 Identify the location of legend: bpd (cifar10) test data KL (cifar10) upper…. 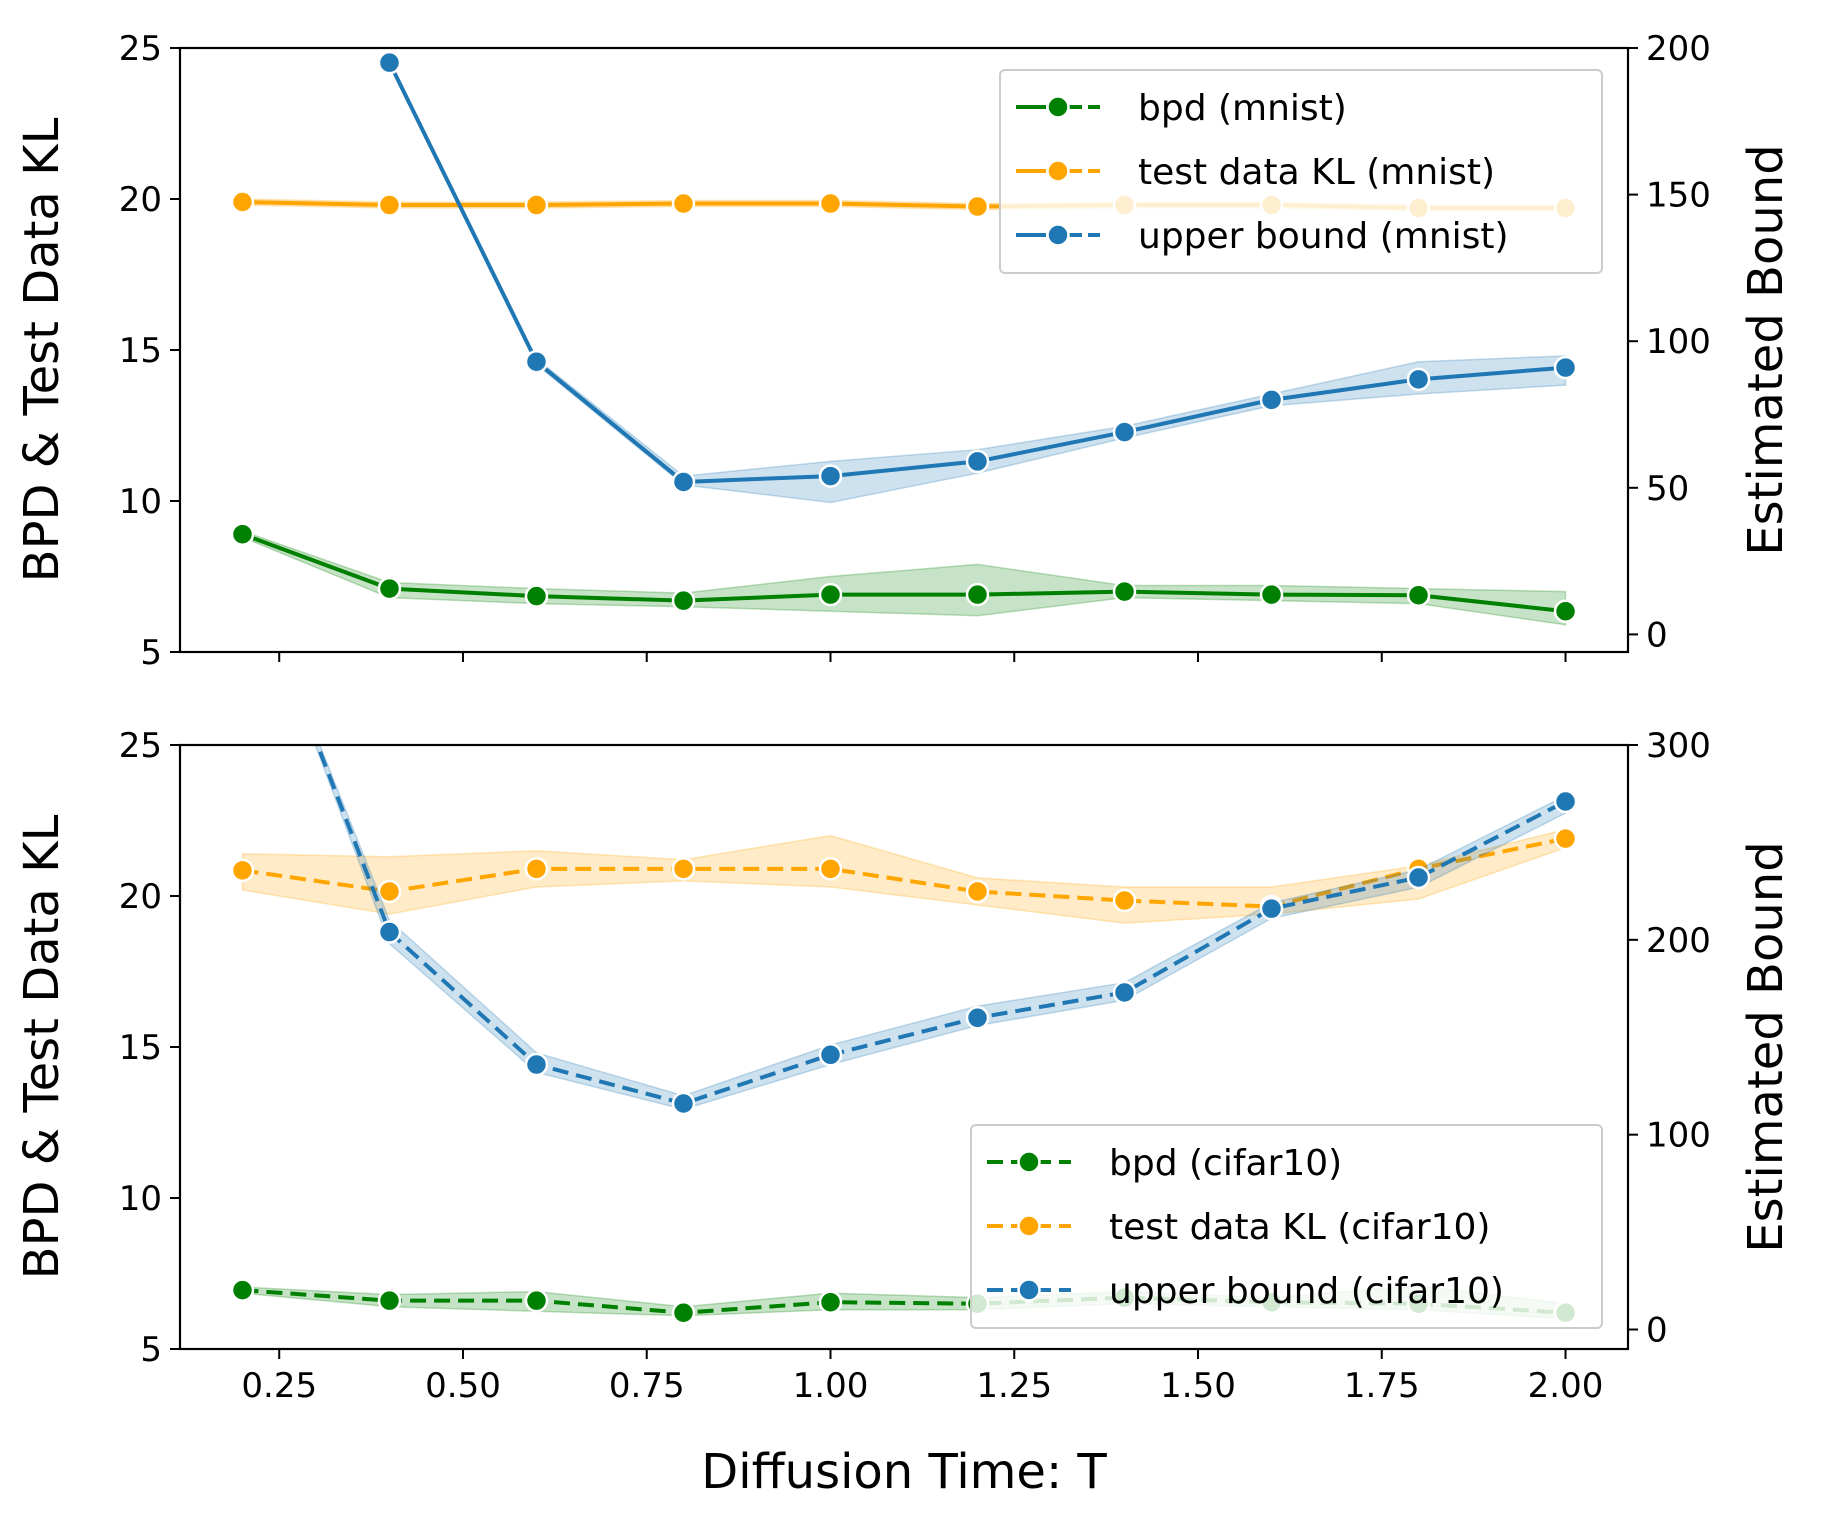
(1286, 1226).